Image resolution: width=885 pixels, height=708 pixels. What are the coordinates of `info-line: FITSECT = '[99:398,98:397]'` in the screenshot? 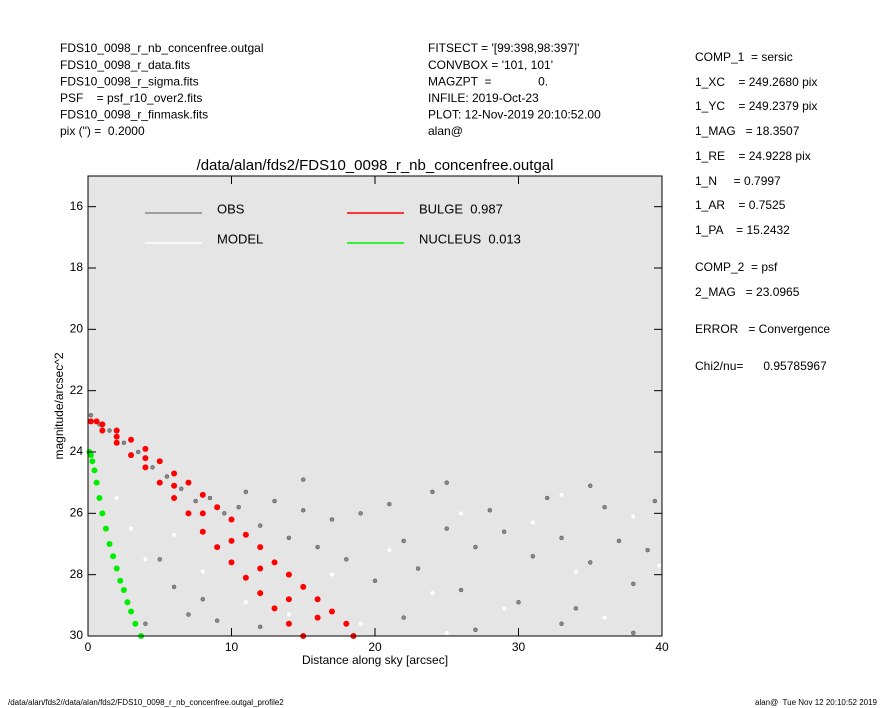 It's located at (503, 48).